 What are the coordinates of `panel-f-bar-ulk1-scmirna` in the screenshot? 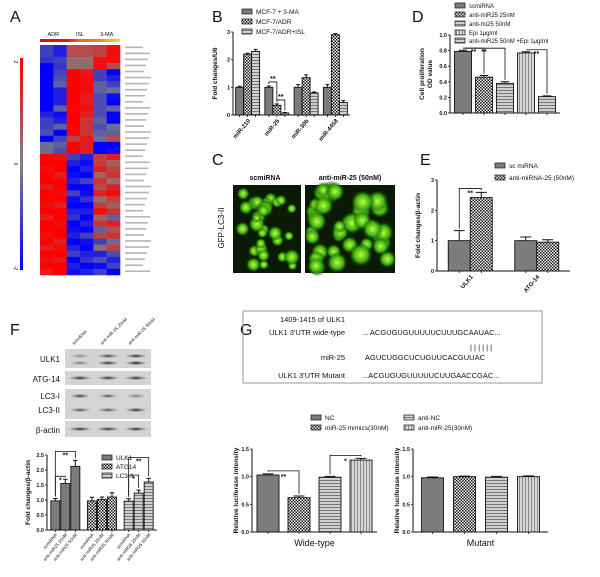 It's located at (55, 515).